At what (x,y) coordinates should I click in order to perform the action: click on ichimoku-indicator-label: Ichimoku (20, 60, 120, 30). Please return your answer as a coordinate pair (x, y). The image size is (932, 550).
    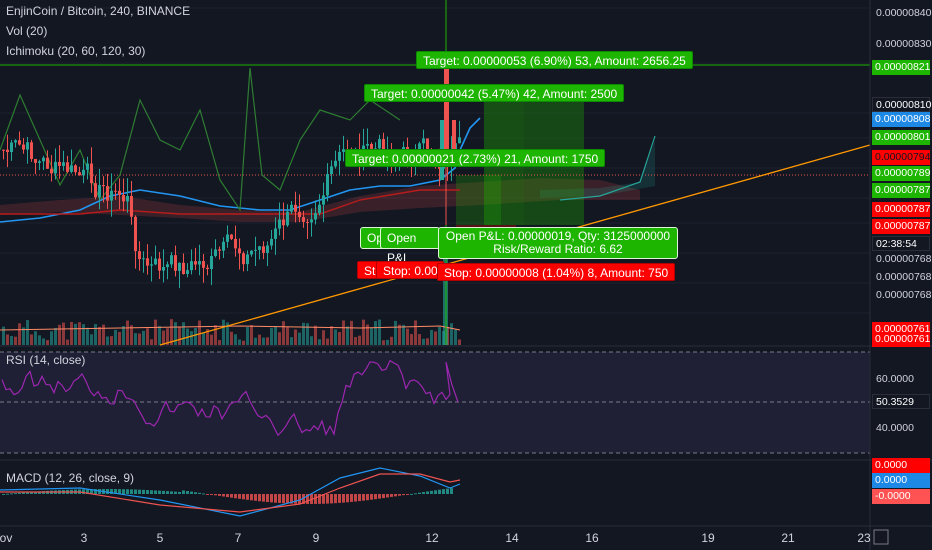
    Looking at the image, I should click on (76, 51).